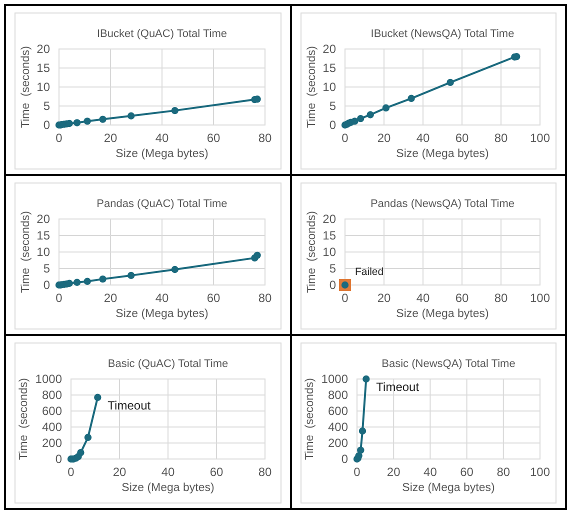 The image size is (571, 514). What do you see at coordinates (442, 34) in the screenshot?
I see `chart-title: IBucket (NewsQA) Total Time` at bounding box center [442, 34].